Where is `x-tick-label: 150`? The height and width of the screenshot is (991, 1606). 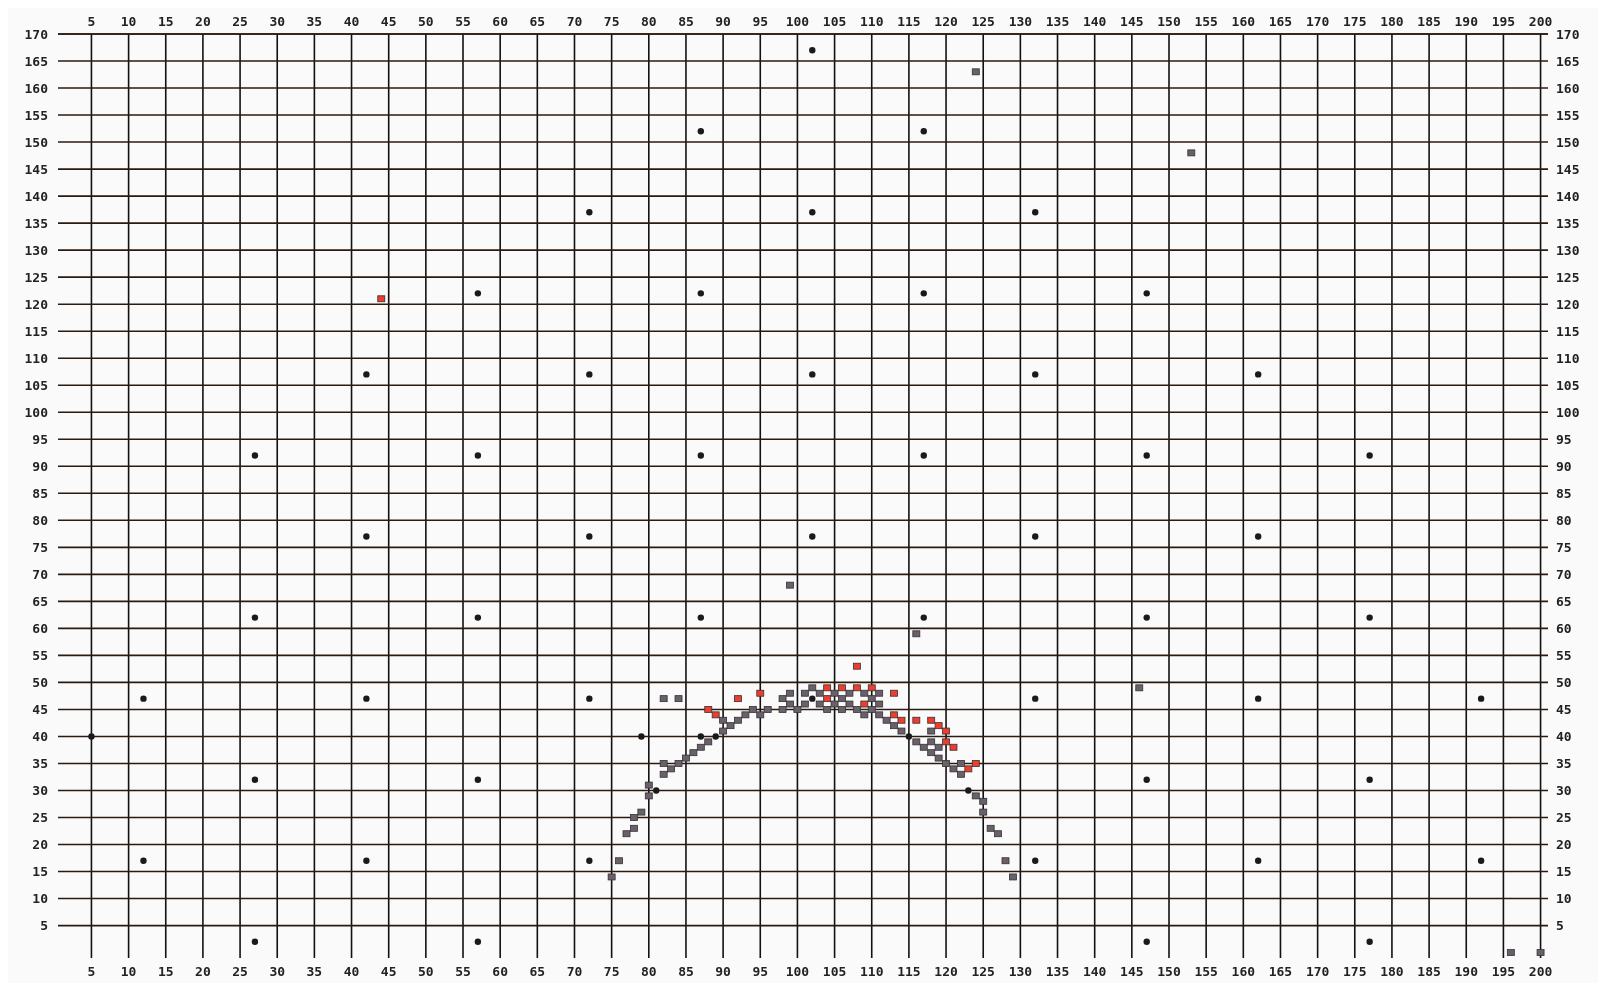 x-tick-label: 150 is located at coordinates (1169, 21).